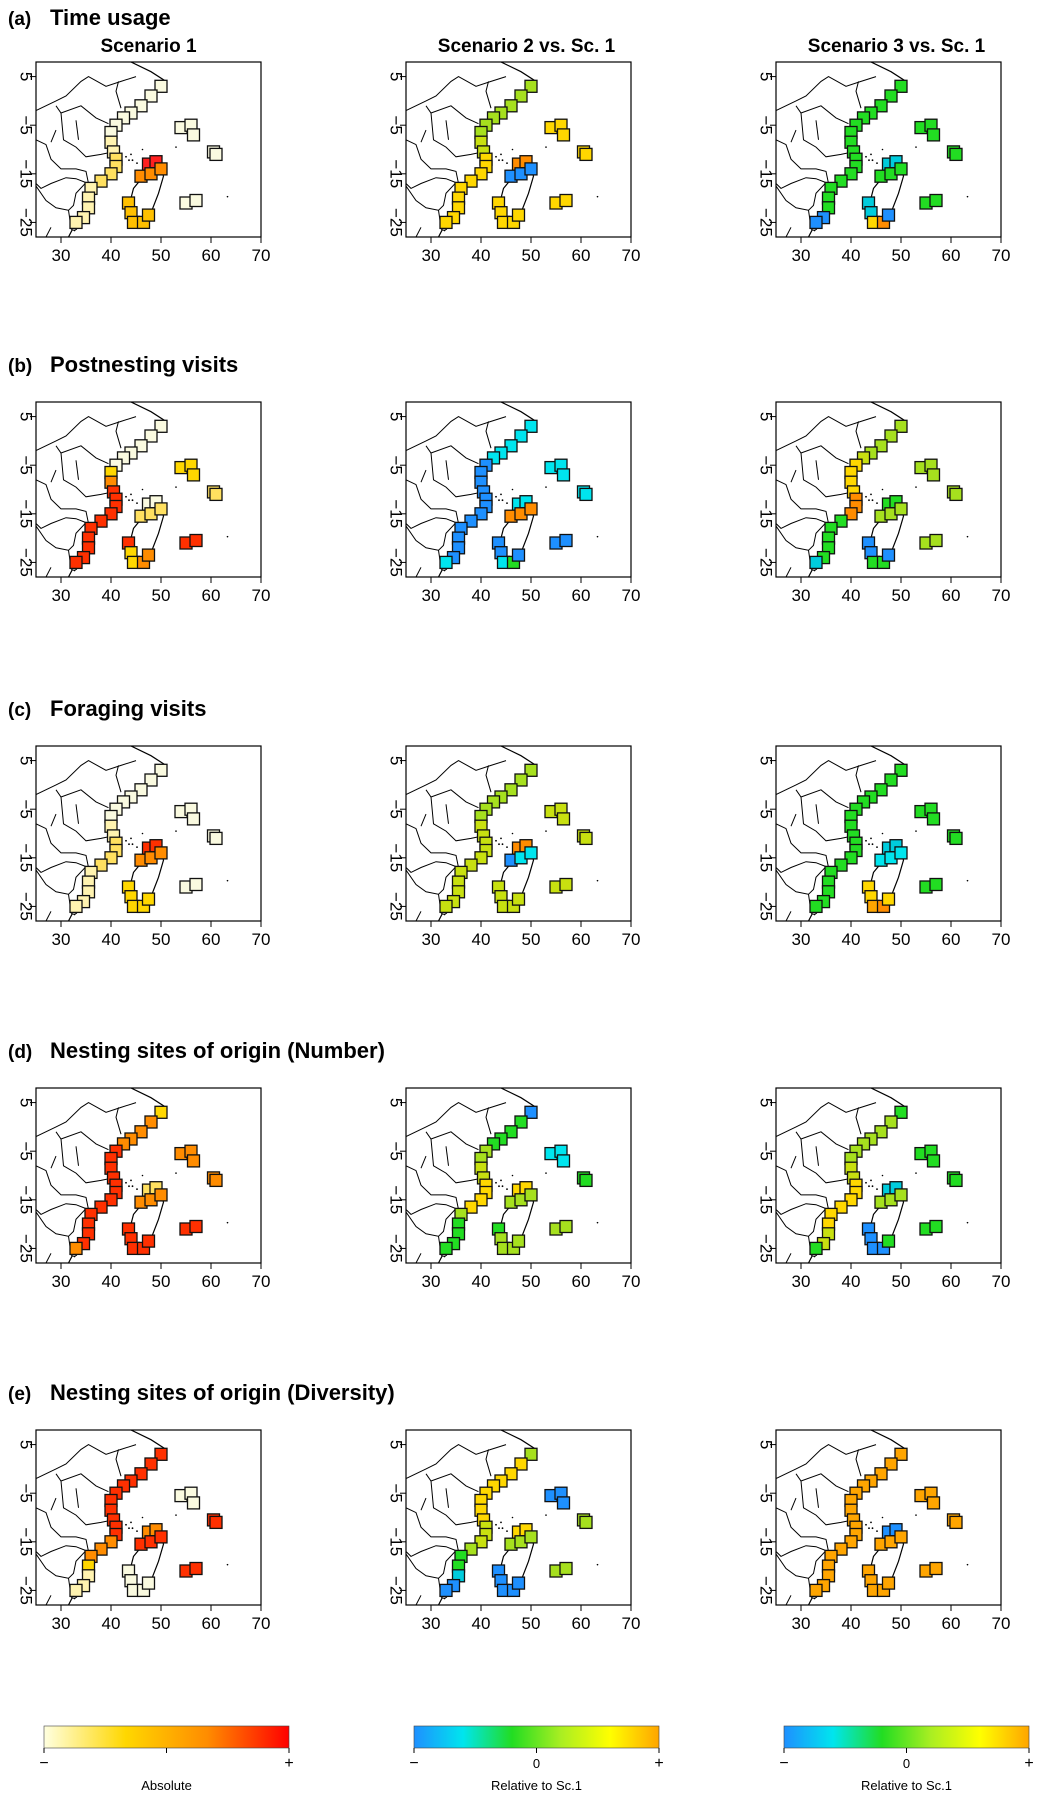 The image size is (1049, 1796). What do you see at coordinates (196, 1050) in the screenshot?
I see `row-header: (d) Nesting sites of origin (Number)` at bounding box center [196, 1050].